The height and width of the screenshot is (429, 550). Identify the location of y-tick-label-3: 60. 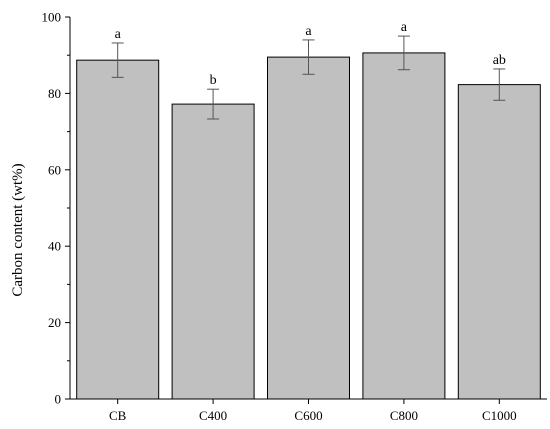
(54, 169).